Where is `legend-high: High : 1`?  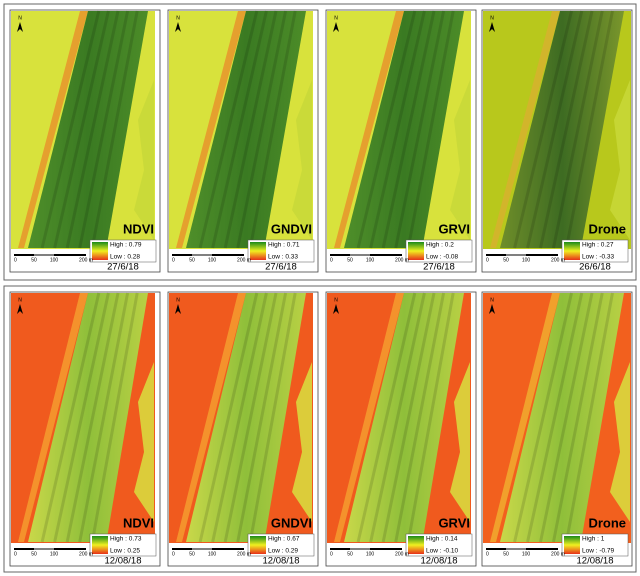 legend-high: High : 1 is located at coordinates (593, 539).